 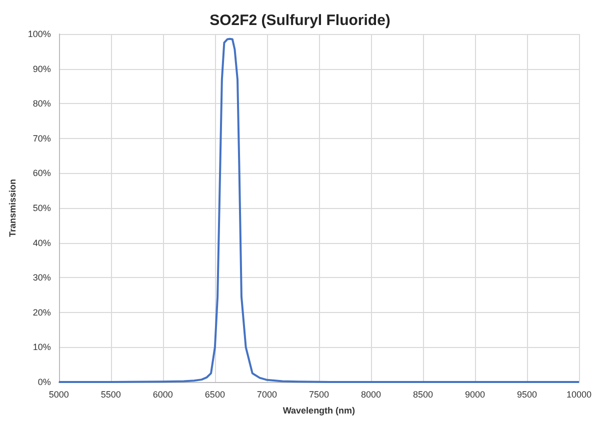 What do you see at coordinates (39, 34) in the screenshot?
I see `y-tick-label: 100%` at bounding box center [39, 34].